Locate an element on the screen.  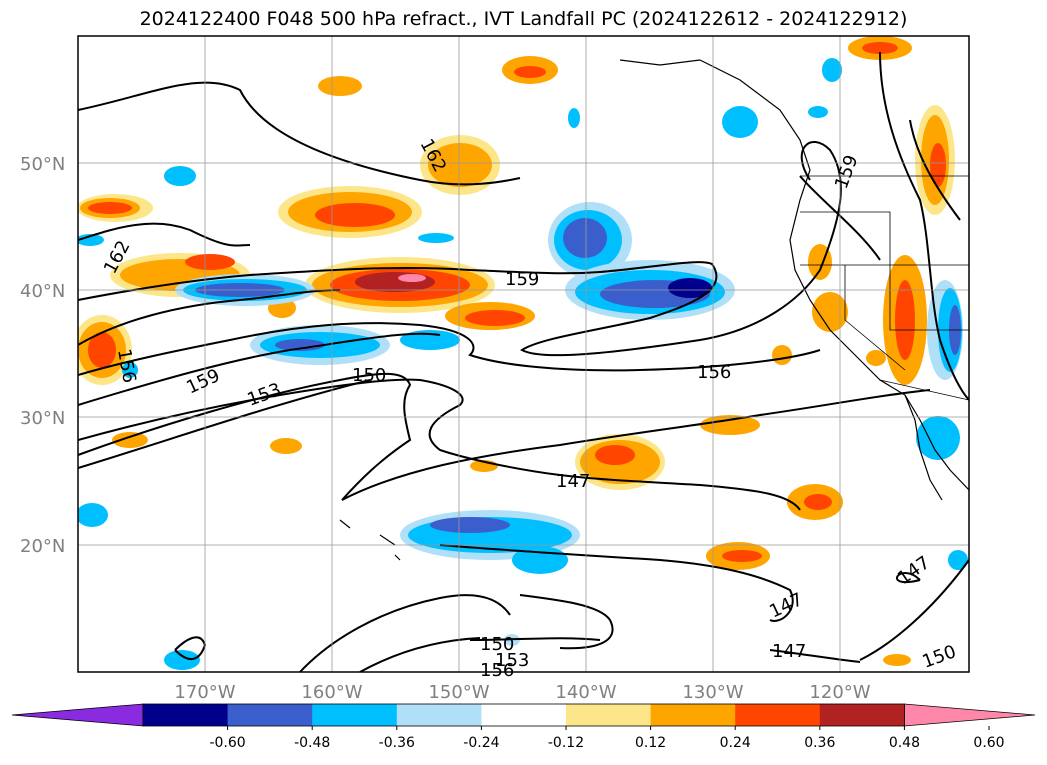
colorbar-tick-label: 0.60 is located at coordinates (988, 743).